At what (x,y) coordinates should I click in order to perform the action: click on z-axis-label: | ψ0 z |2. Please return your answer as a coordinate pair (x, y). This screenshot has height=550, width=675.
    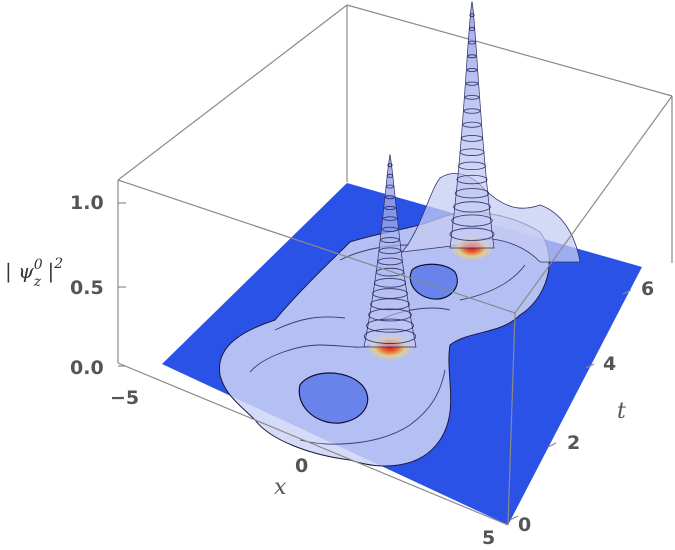
    Looking at the image, I should click on (34, 273).